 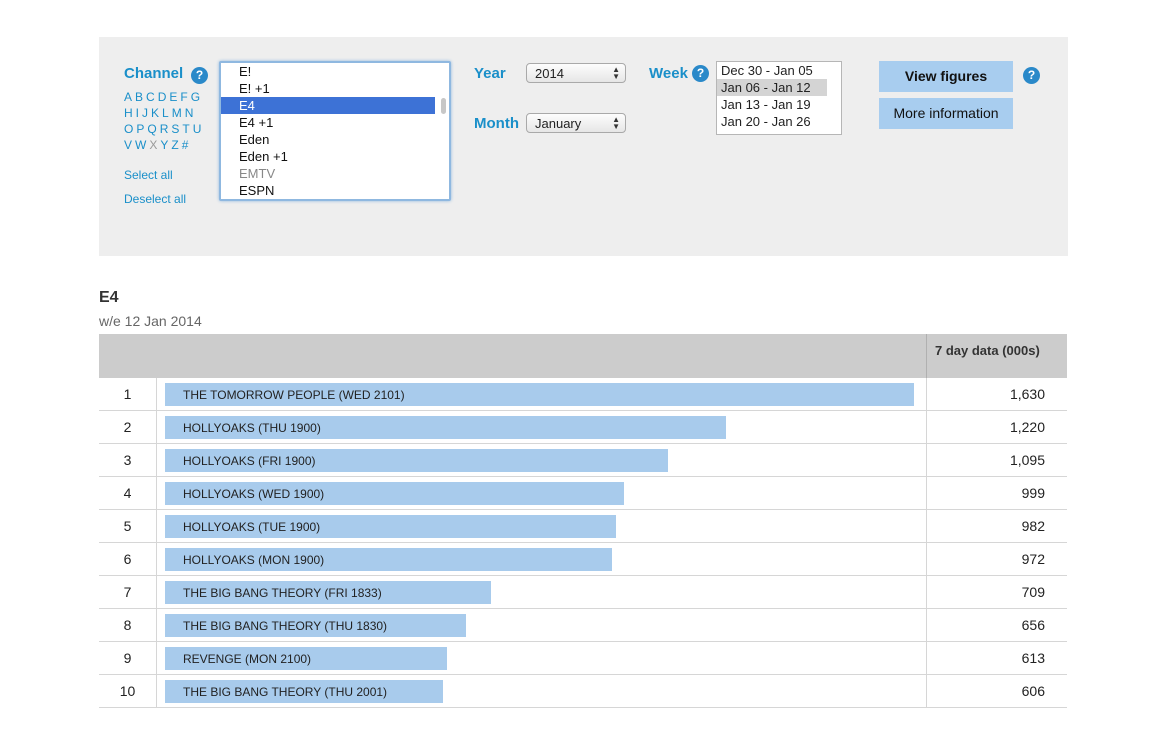 What do you see at coordinates (128, 559) in the screenshot?
I see `rank-cell: 6` at bounding box center [128, 559].